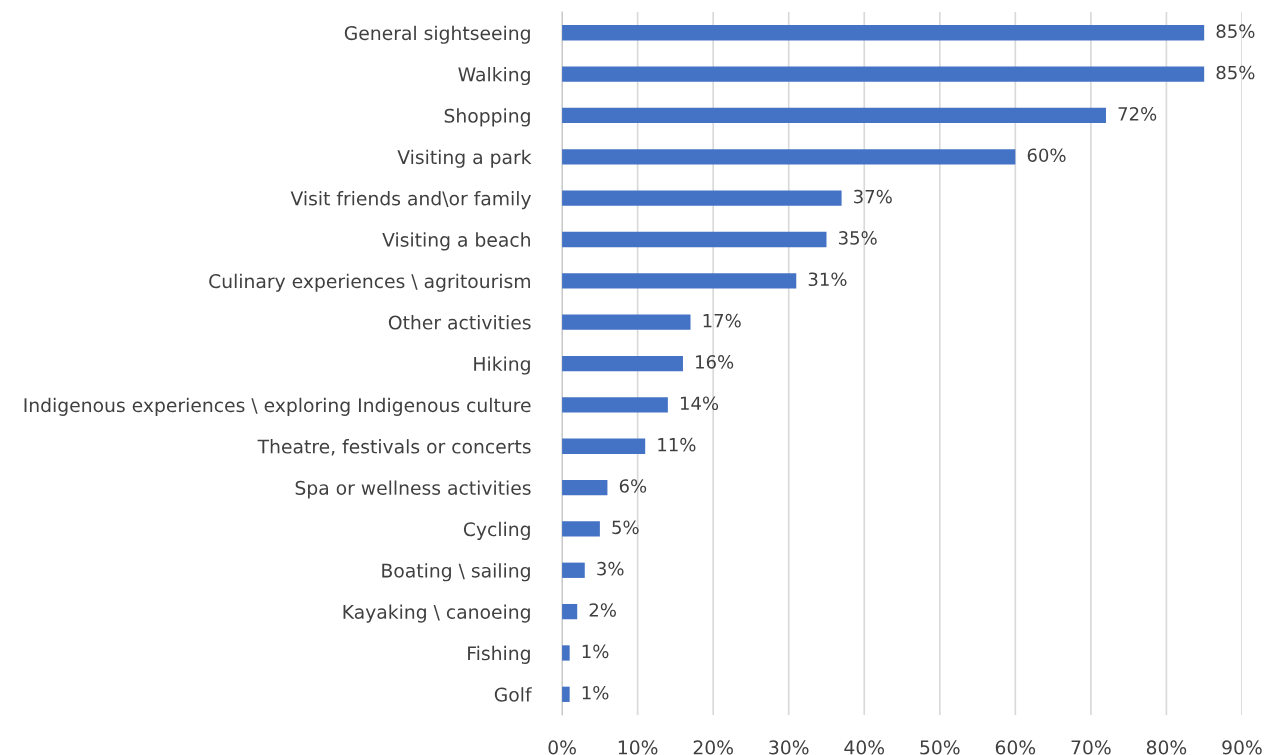 The height and width of the screenshot is (755, 1266). What do you see at coordinates (857, 238) in the screenshot?
I see `data-label: 35%` at bounding box center [857, 238].